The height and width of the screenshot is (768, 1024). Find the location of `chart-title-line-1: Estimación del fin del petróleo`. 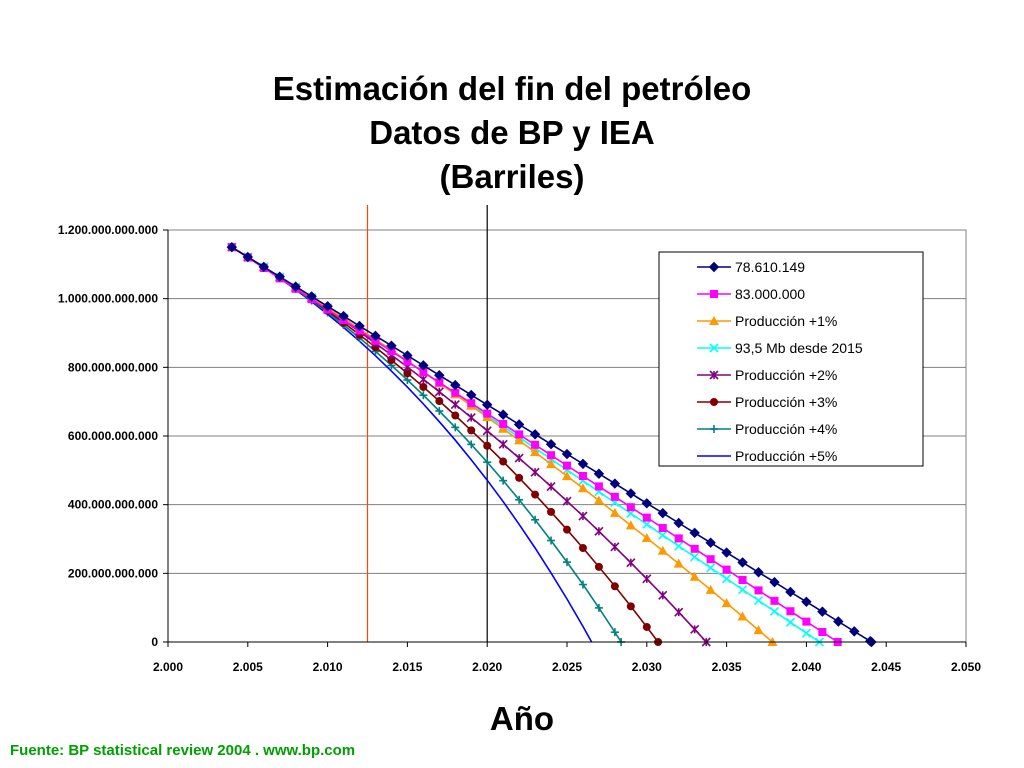

chart-title-line-1: Estimación del fin del petróleo is located at coordinates (512, 88).